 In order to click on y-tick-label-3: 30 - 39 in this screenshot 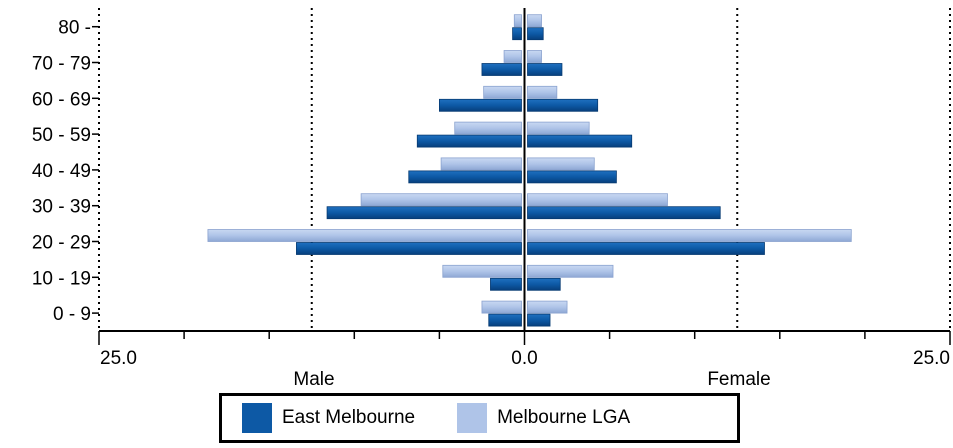, I will do `click(61, 207)`.